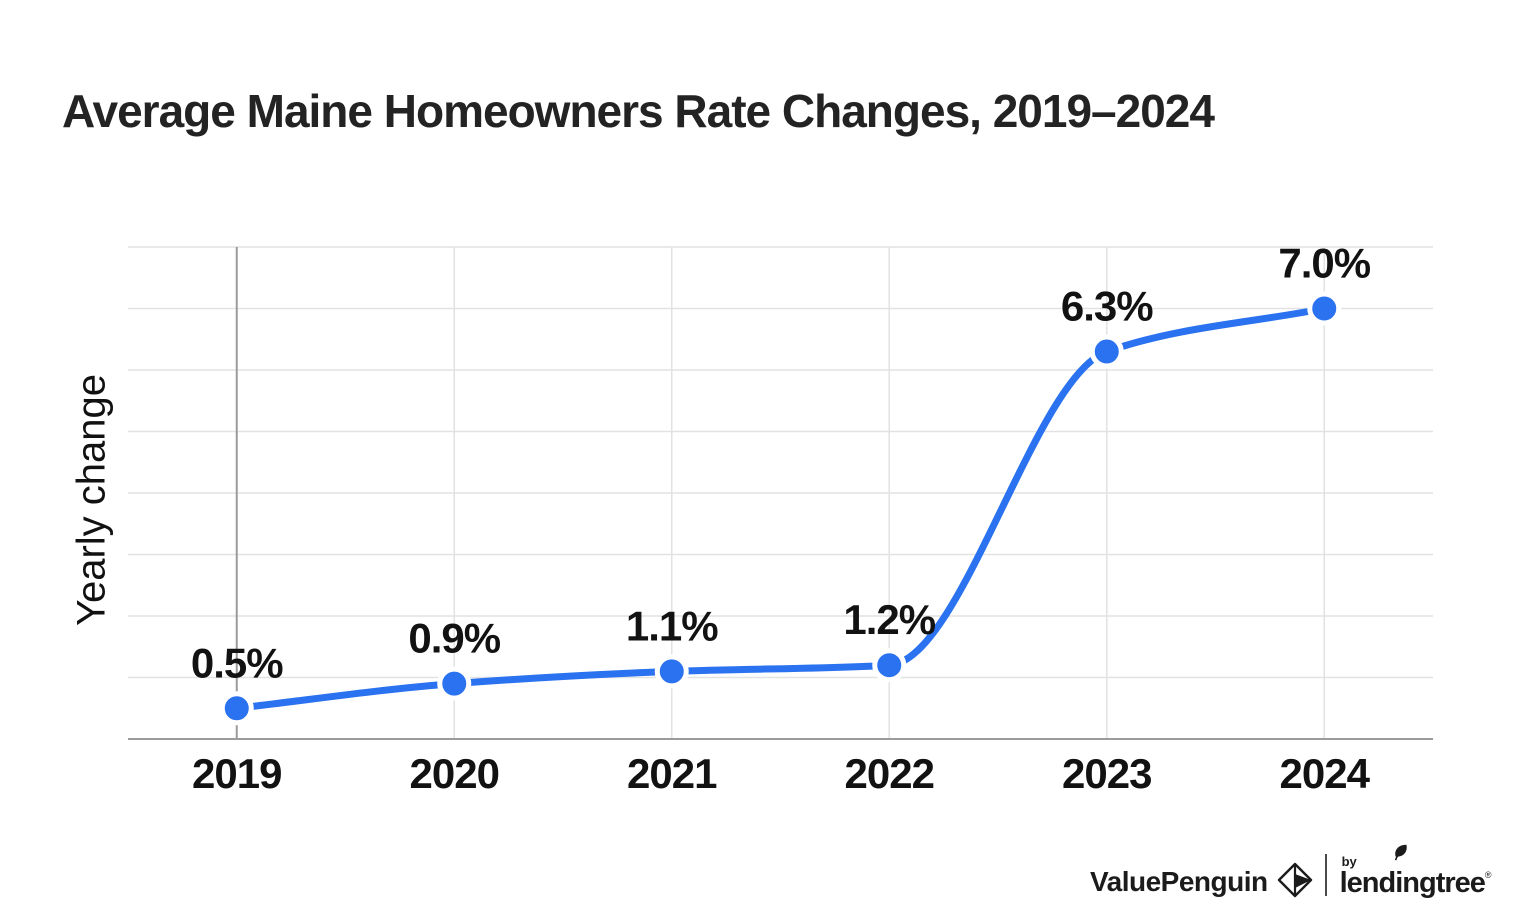  What do you see at coordinates (454, 683) in the screenshot?
I see `data-point-2020` at bounding box center [454, 683].